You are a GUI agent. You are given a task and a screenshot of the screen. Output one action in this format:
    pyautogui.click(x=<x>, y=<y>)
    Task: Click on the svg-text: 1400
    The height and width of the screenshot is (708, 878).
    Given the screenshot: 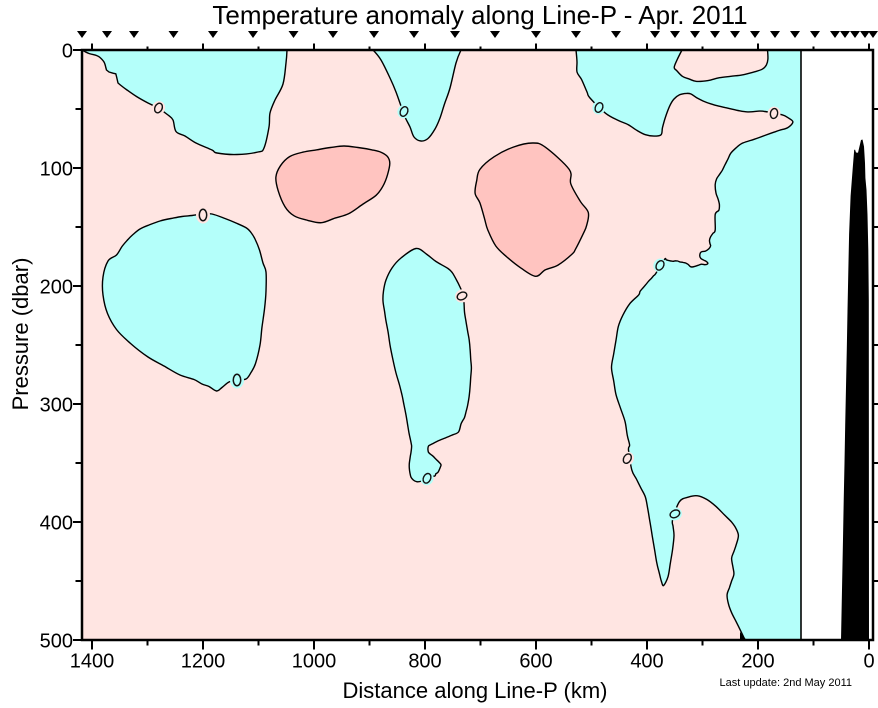 What is the action you would take?
    pyautogui.click(x=92, y=662)
    